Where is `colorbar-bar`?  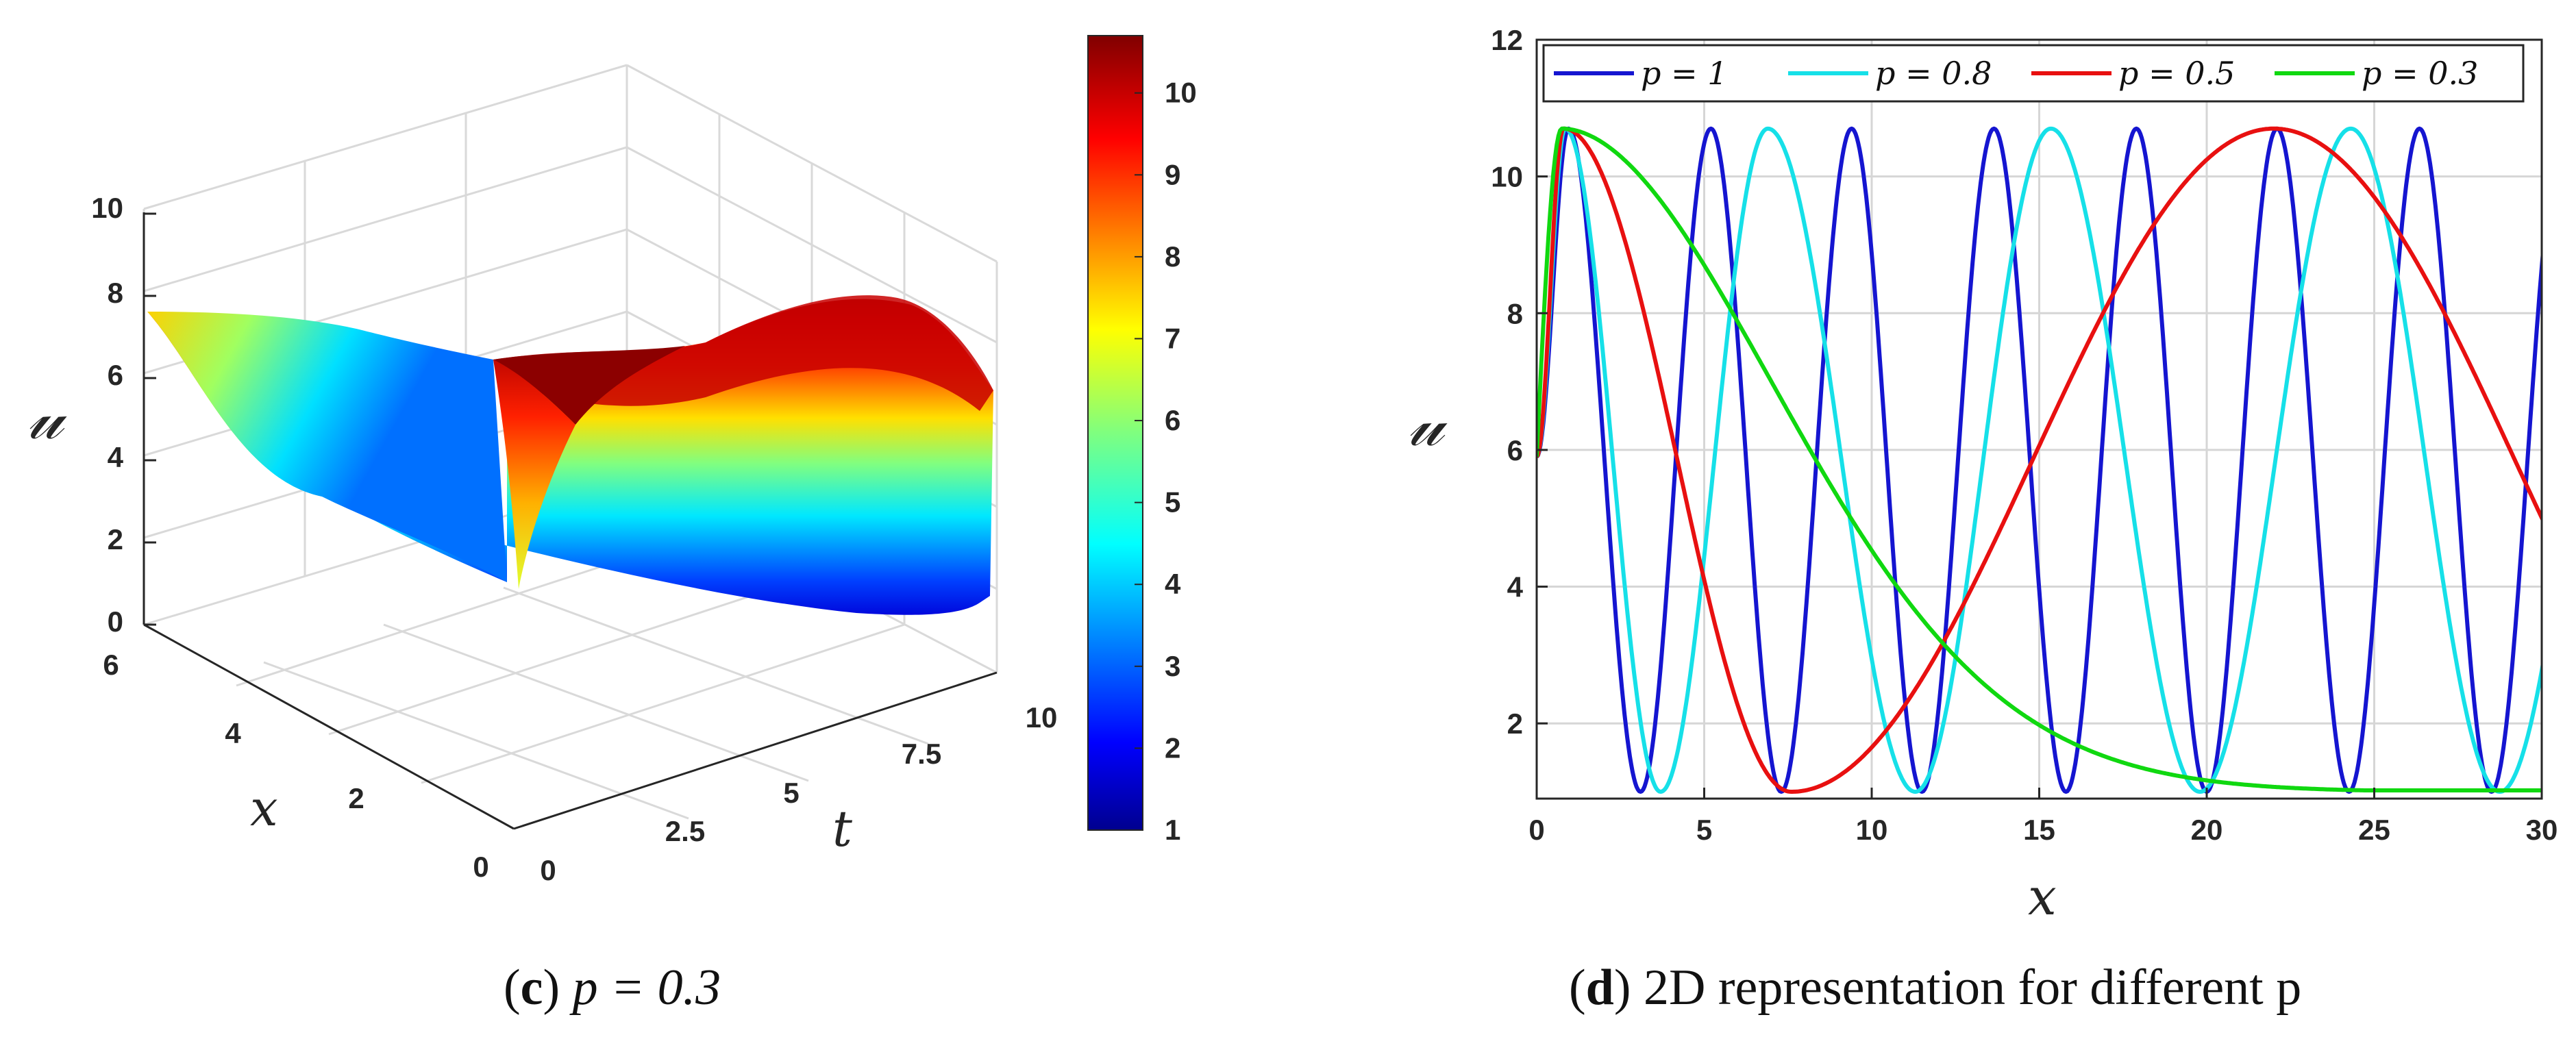 colorbar-bar is located at coordinates (1115, 433).